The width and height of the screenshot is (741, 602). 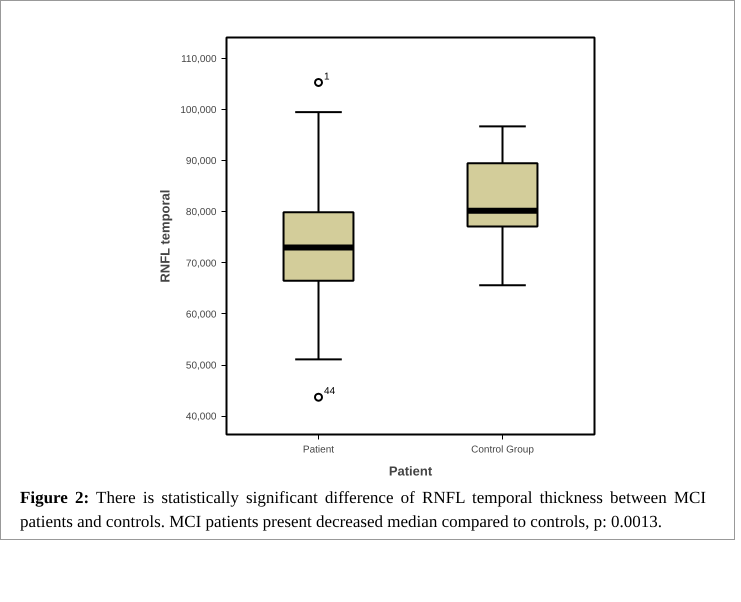 I want to click on y-tick-label: 40,000, so click(x=201, y=417).